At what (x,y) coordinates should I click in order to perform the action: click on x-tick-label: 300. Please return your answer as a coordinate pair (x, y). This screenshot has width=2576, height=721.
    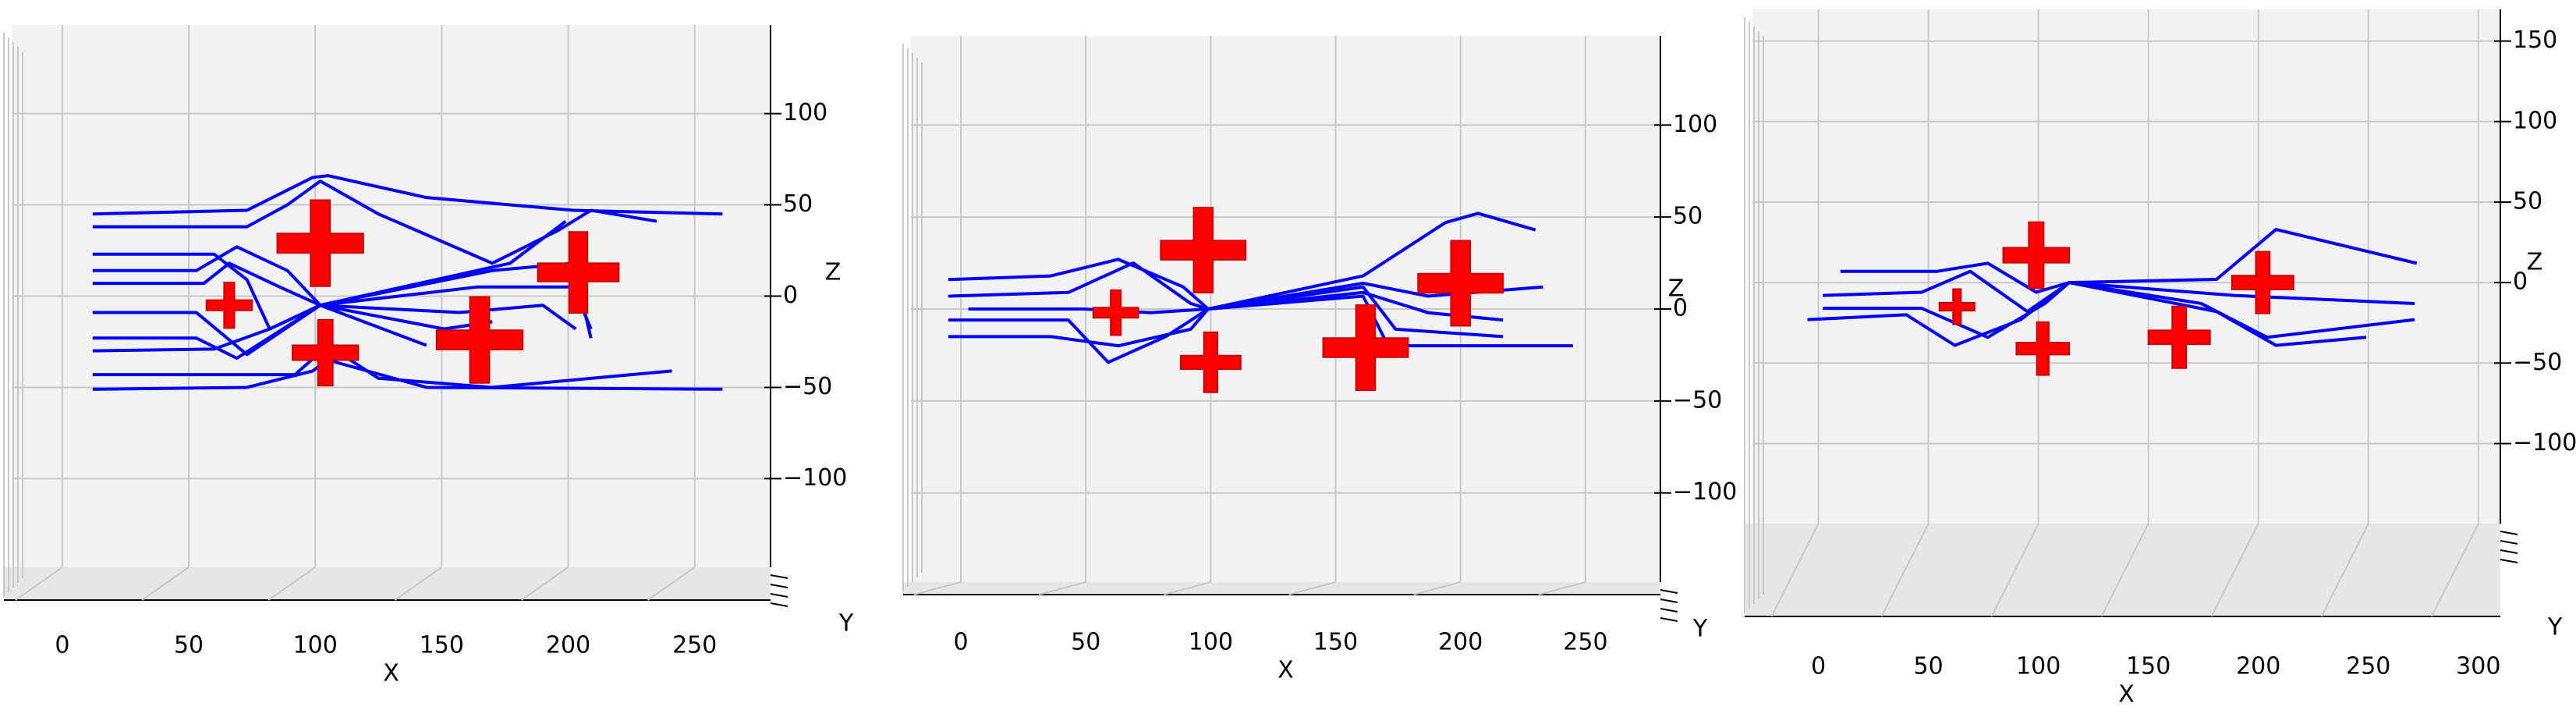
    Looking at the image, I should click on (2478, 666).